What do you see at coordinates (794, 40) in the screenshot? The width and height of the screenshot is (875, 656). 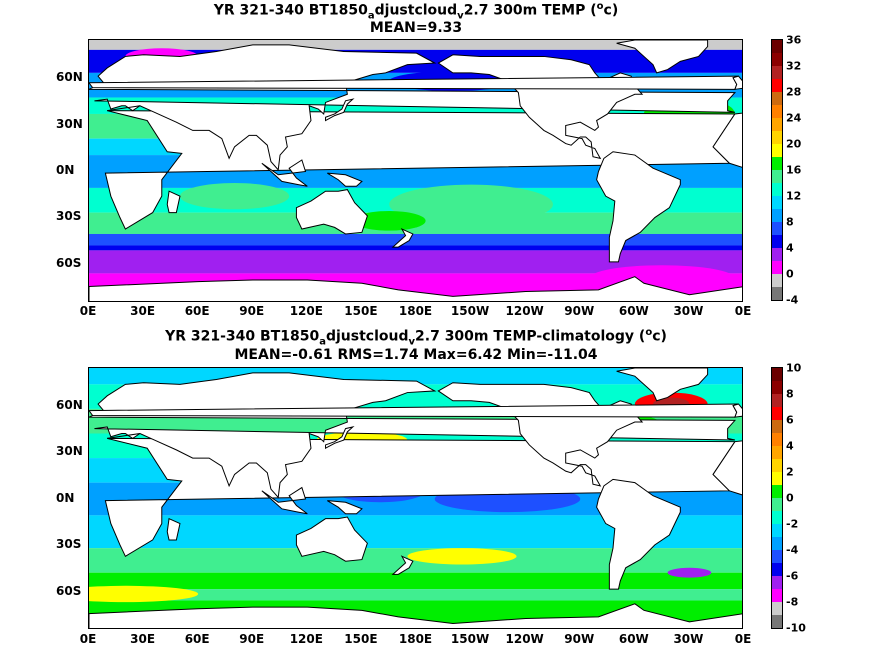 I see `colorbar-tick-label: 36` at bounding box center [794, 40].